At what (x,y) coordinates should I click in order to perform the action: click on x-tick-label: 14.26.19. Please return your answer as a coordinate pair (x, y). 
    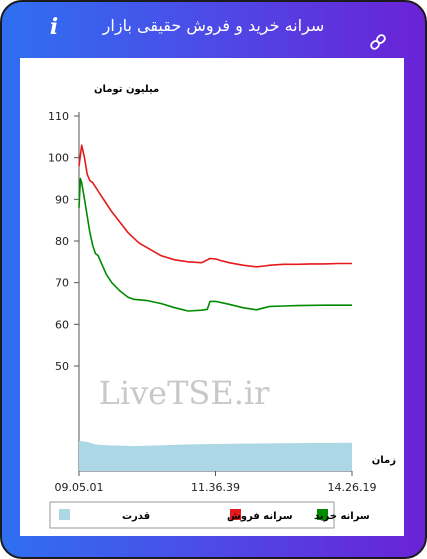
    Looking at the image, I should click on (352, 487).